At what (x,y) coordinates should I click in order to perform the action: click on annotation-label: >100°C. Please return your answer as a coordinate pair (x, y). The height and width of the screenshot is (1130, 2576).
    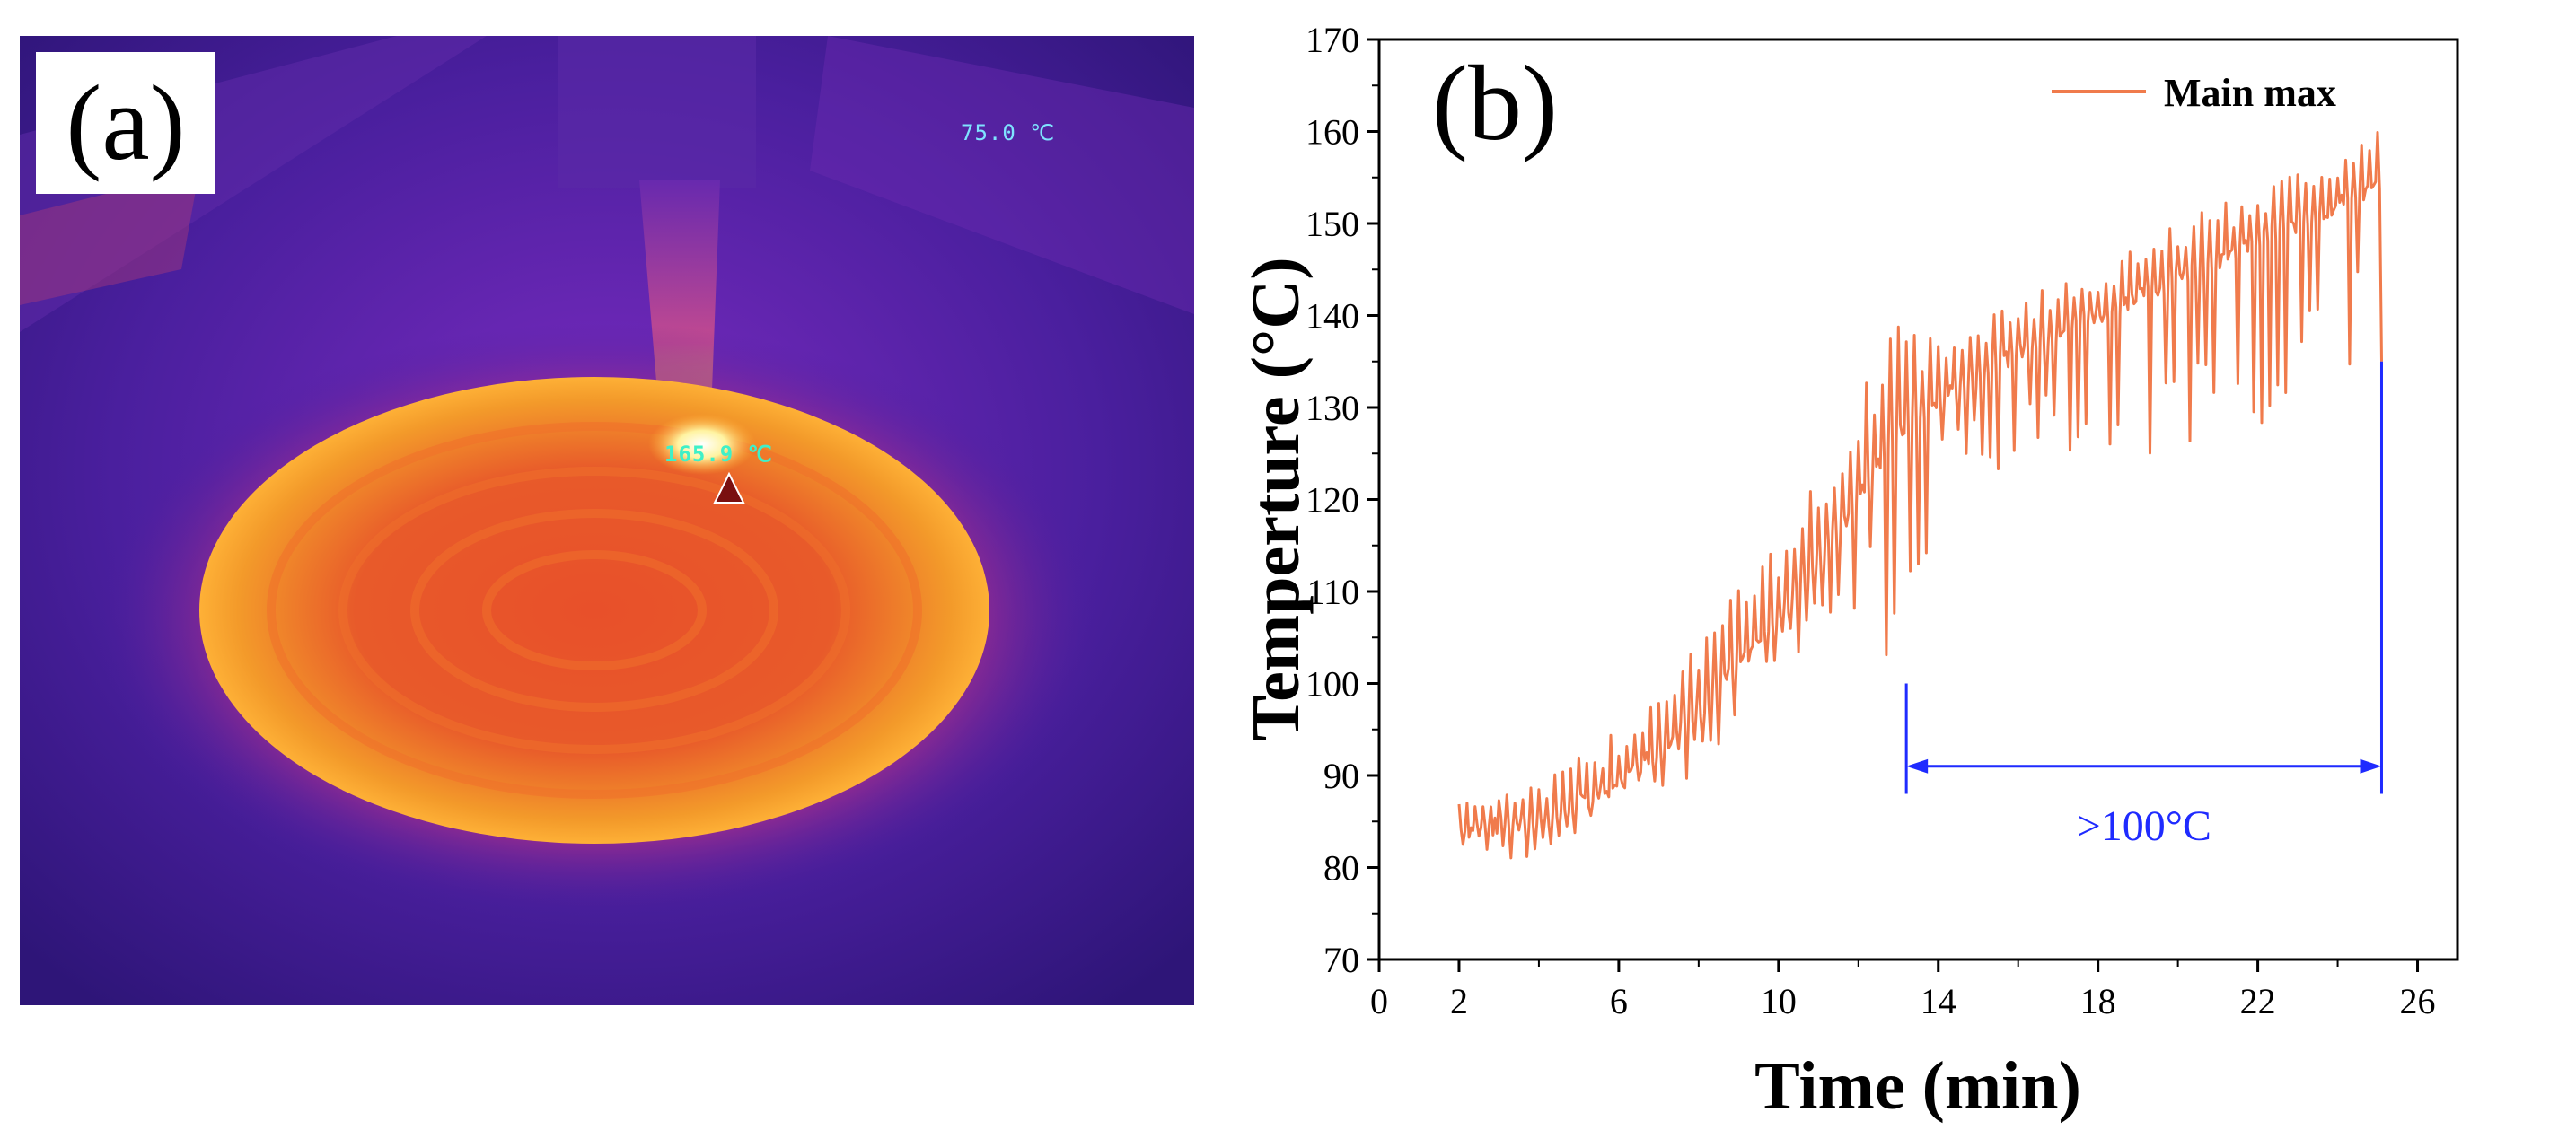
    Looking at the image, I should click on (2144, 826).